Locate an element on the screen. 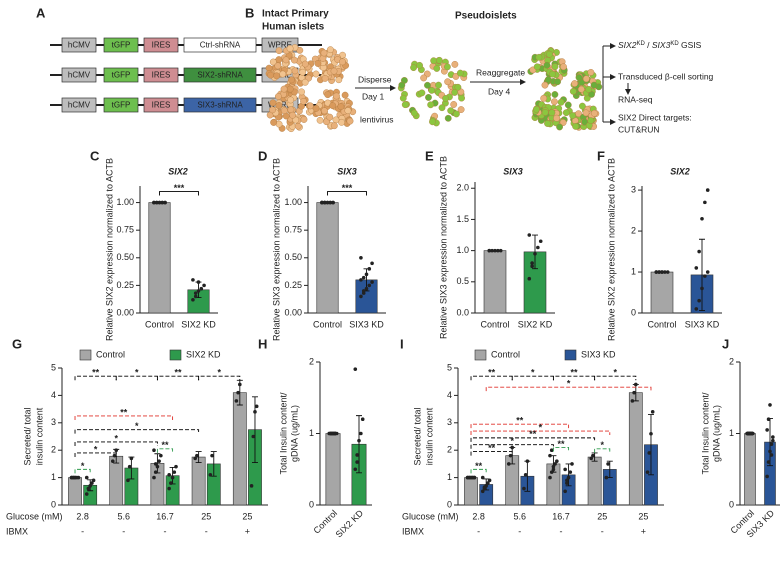 The height and width of the screenshot is (568, 784). x-axis-label: Glucose (mM) is located at coordinates (430, 516).